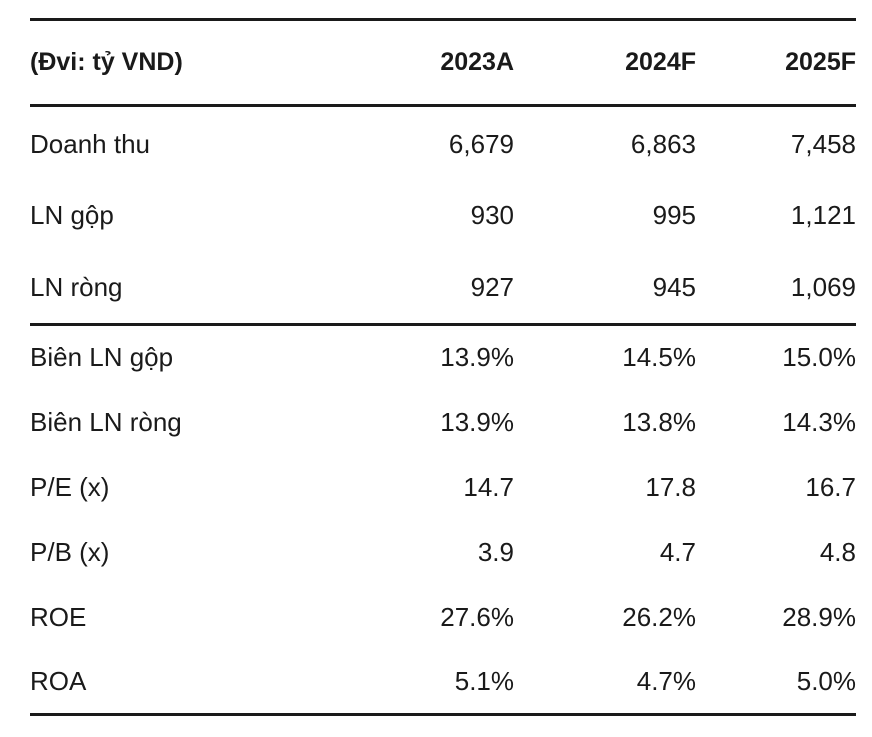 The height and width of the screenshot is (737, 872). I want to click on cell-value: 1,121, so click(823, 214).